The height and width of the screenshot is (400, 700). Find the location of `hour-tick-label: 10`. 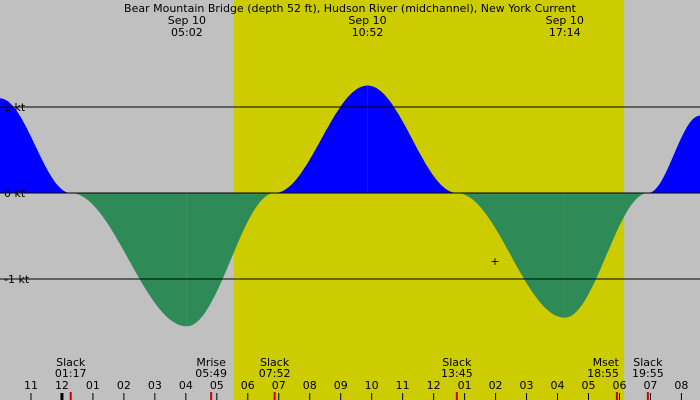

hour-tick-label: 10 is located at coordinates (372, 385).